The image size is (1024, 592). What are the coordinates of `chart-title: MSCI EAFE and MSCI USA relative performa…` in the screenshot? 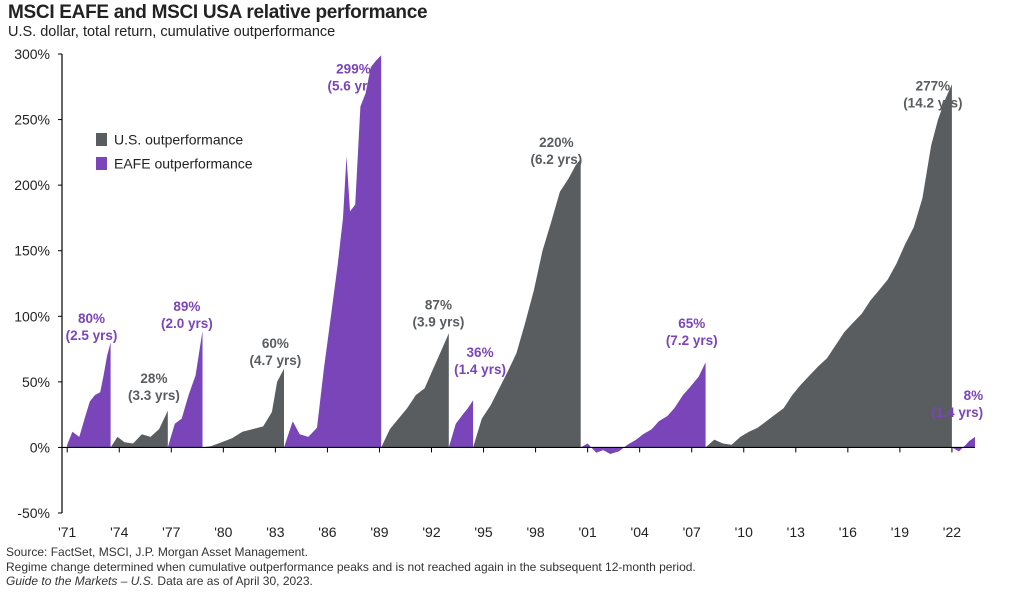 It's located at (218, 12).